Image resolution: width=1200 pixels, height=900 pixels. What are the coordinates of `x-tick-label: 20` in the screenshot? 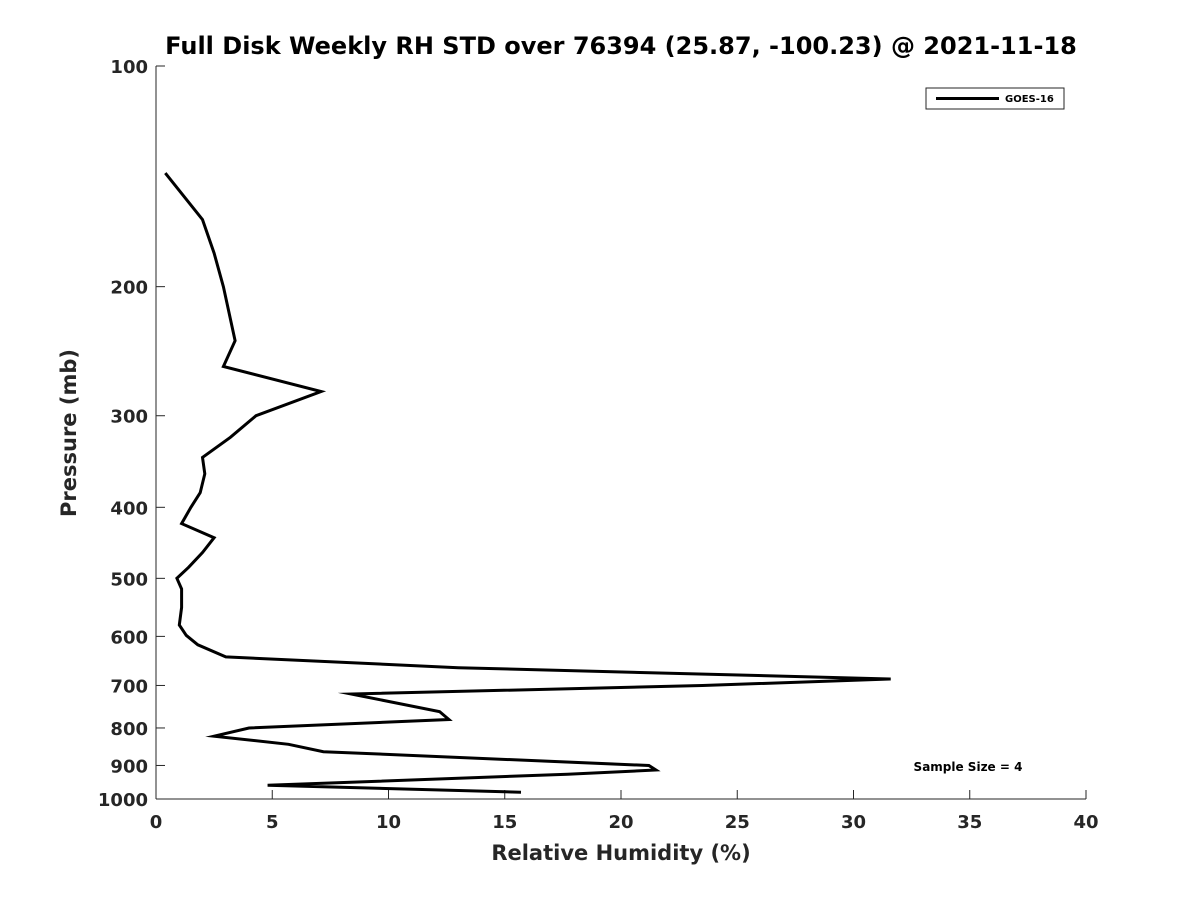 It's located at (620, 822).